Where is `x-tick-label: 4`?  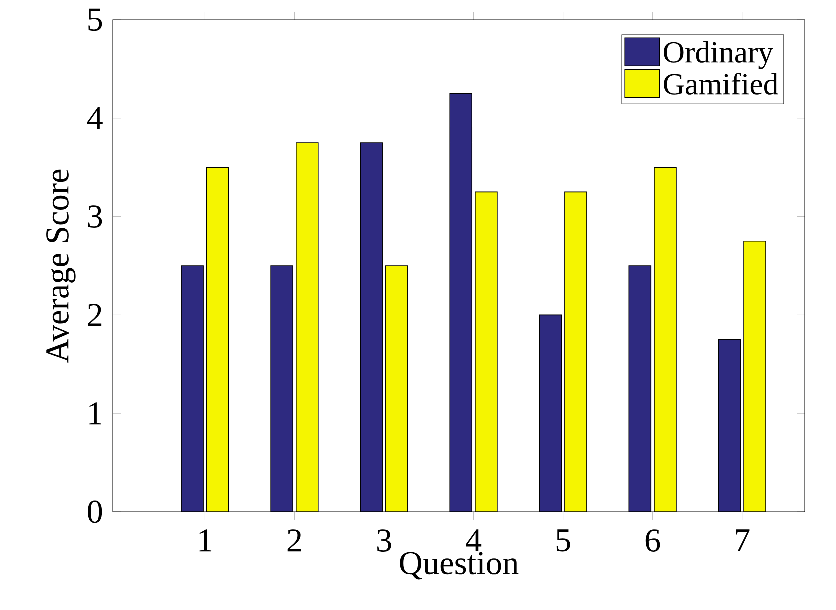 x-tick-label: 4 is located at coordinates (474, 541).